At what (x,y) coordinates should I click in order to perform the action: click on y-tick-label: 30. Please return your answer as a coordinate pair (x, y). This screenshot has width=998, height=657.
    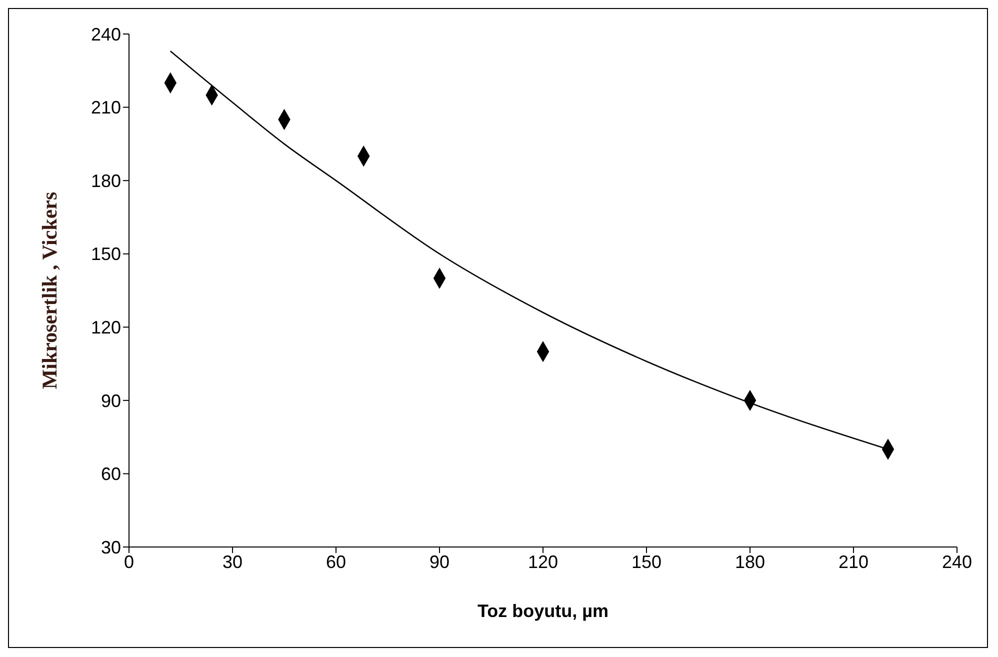
    Looking at the image, I should click on (110, 547).